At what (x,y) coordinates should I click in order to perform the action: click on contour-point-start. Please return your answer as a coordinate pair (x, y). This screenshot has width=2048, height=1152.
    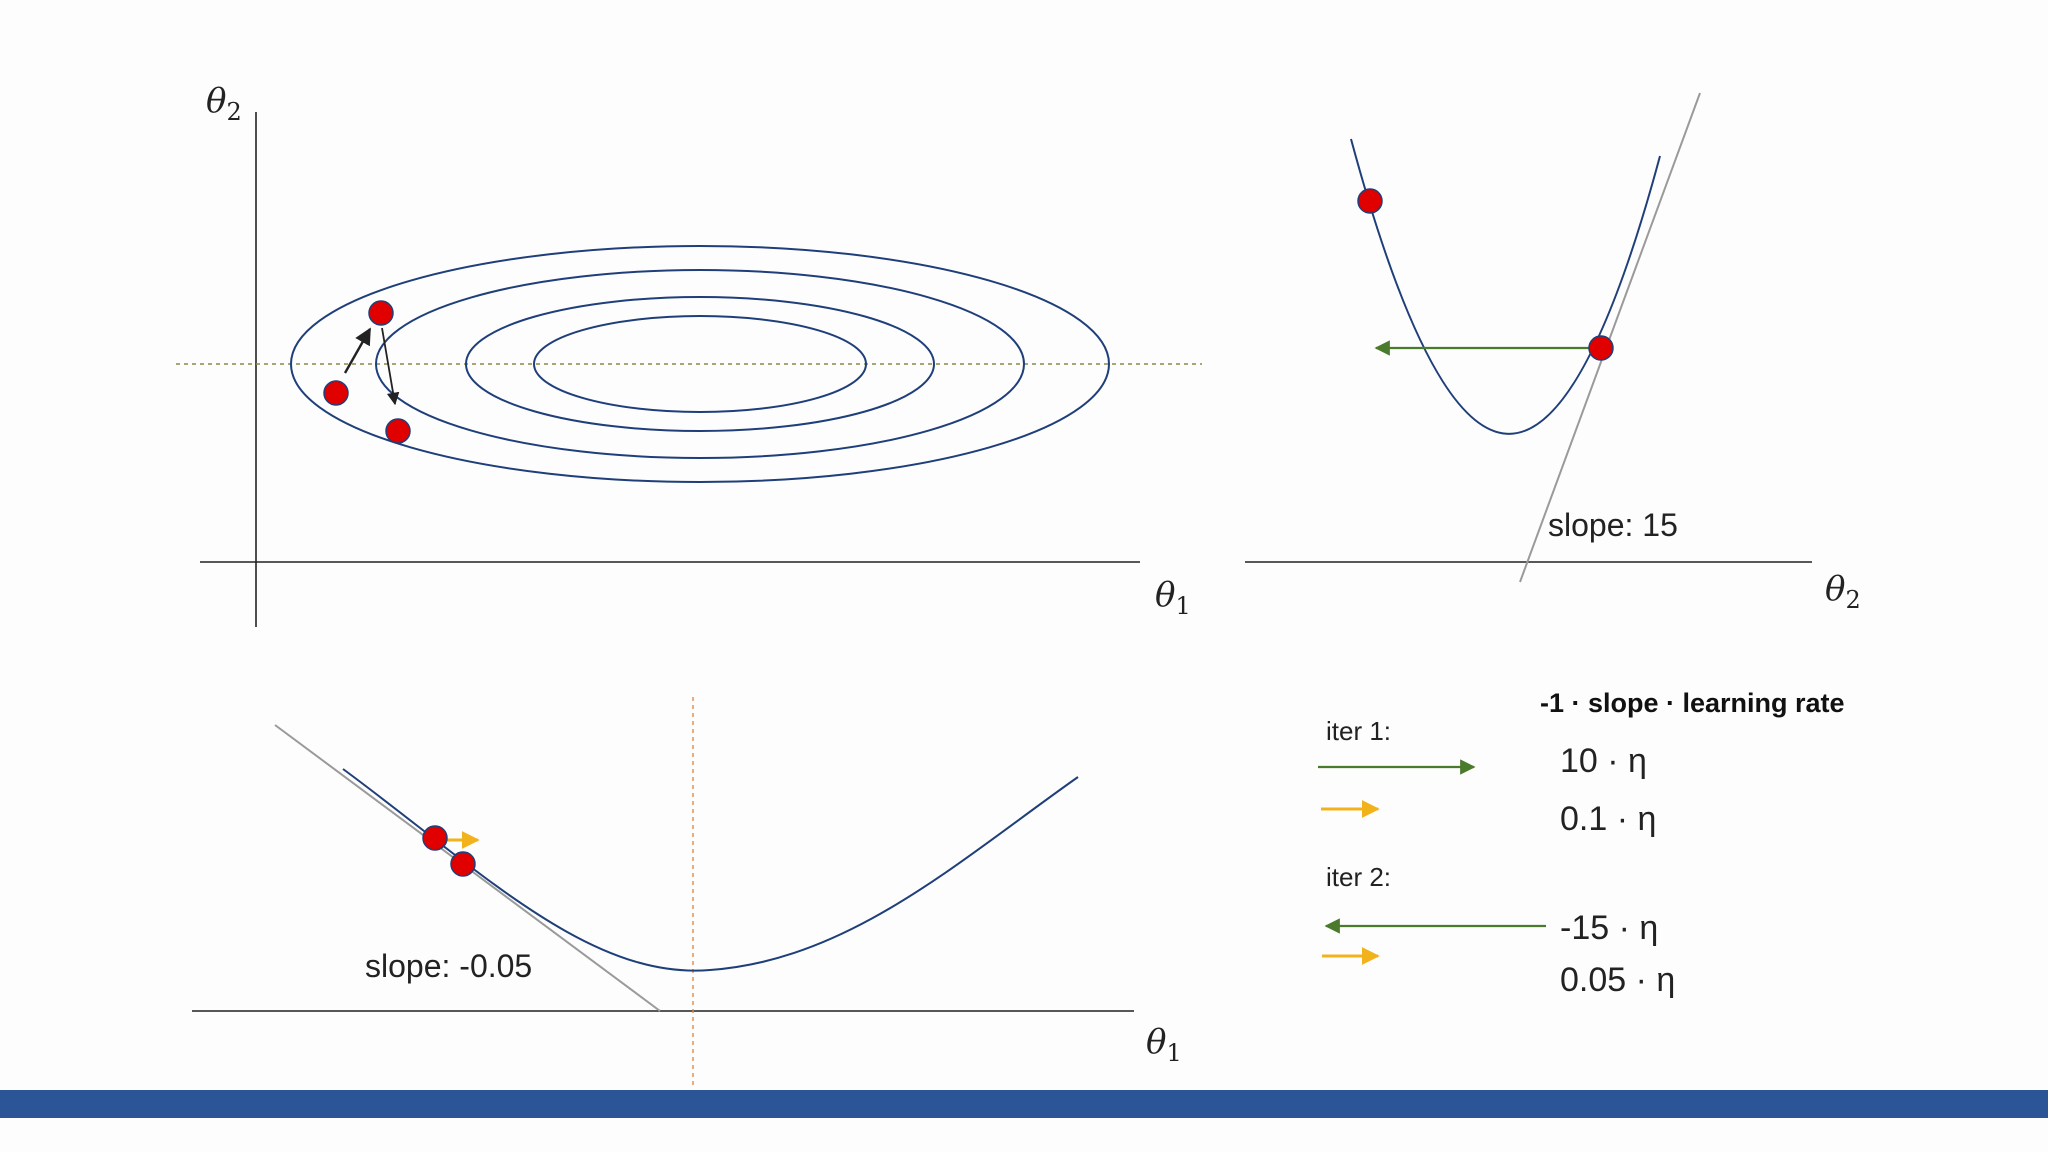
    Looking at the image, I should click on (336, 393).